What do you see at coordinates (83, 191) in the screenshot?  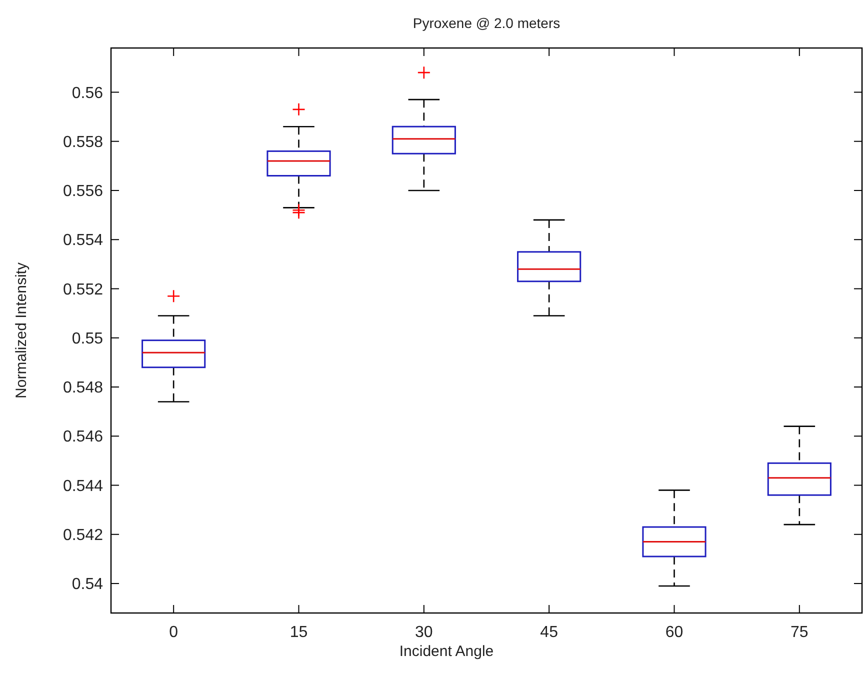 I see `y-tick-label: 0.556` at bounding box center [83, 191].